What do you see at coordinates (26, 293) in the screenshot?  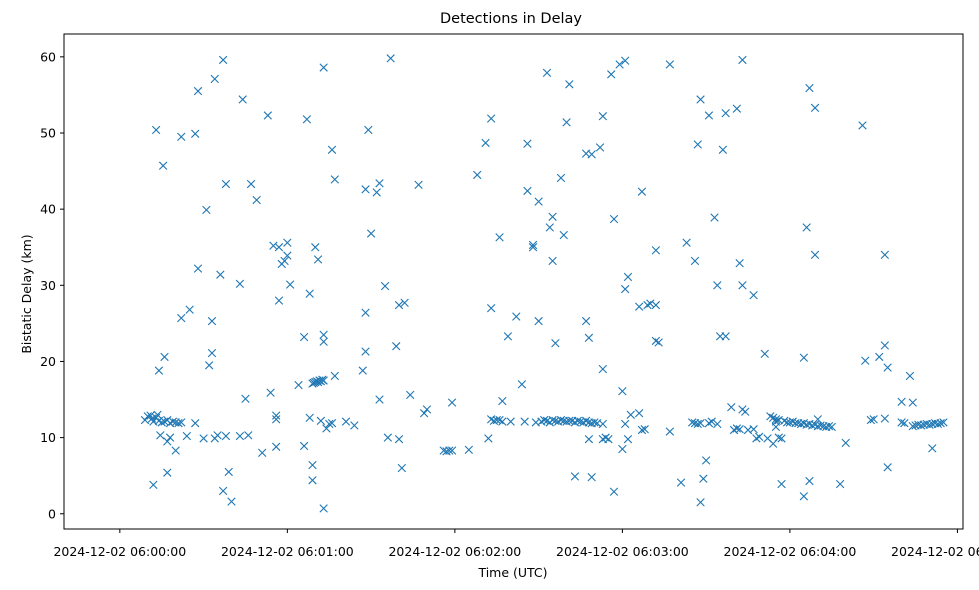 I see `y-axis-label: Bistatic Delay (km)` at bounding box center [26, 293].